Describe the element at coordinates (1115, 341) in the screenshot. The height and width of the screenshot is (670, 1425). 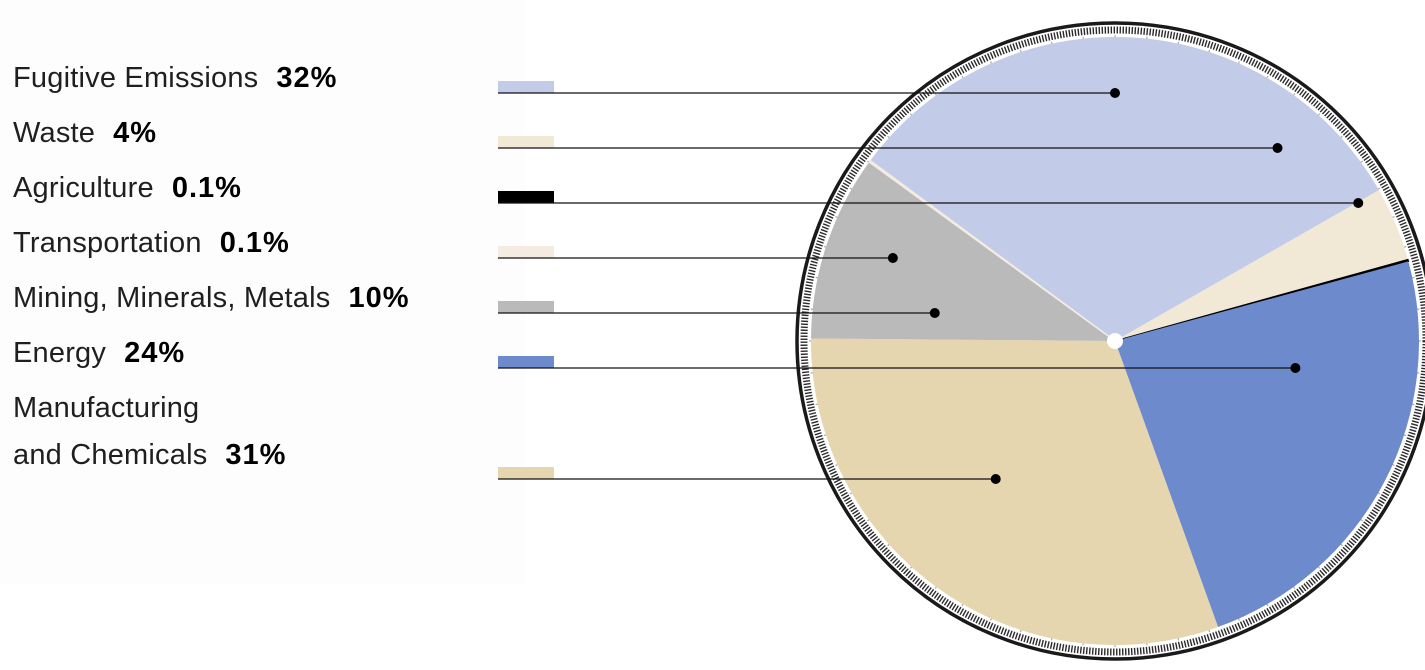
I see `pie-center-hub` at that location.